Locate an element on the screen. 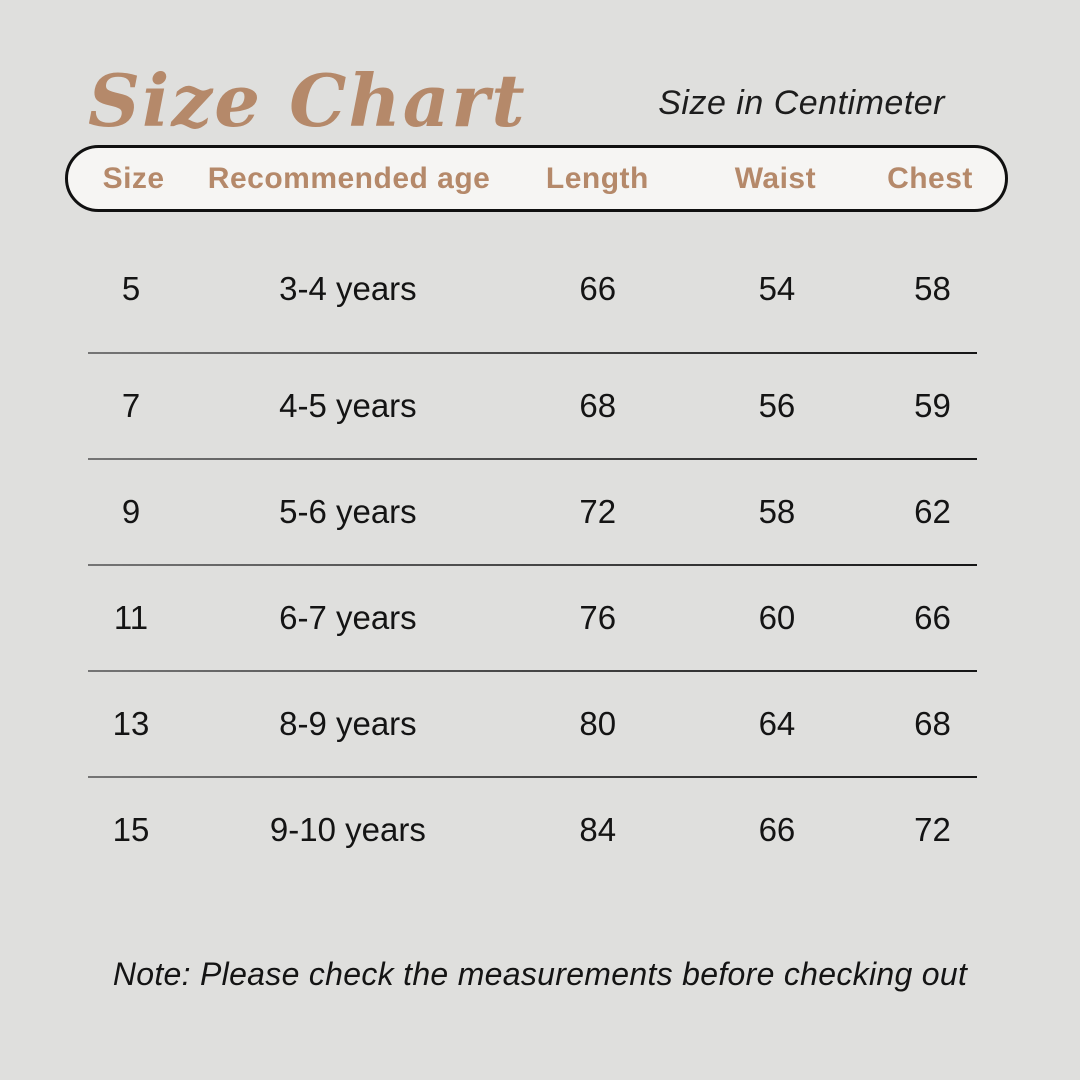  cell-chest: 58 is located at coordinates (932, 288).